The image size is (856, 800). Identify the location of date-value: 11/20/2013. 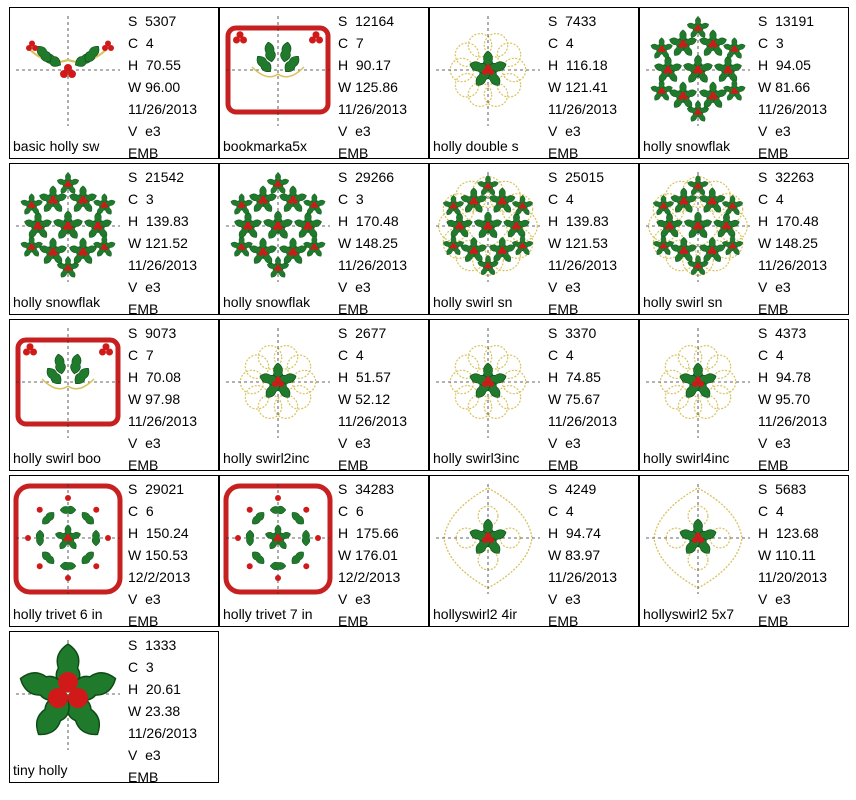
(804, 577).